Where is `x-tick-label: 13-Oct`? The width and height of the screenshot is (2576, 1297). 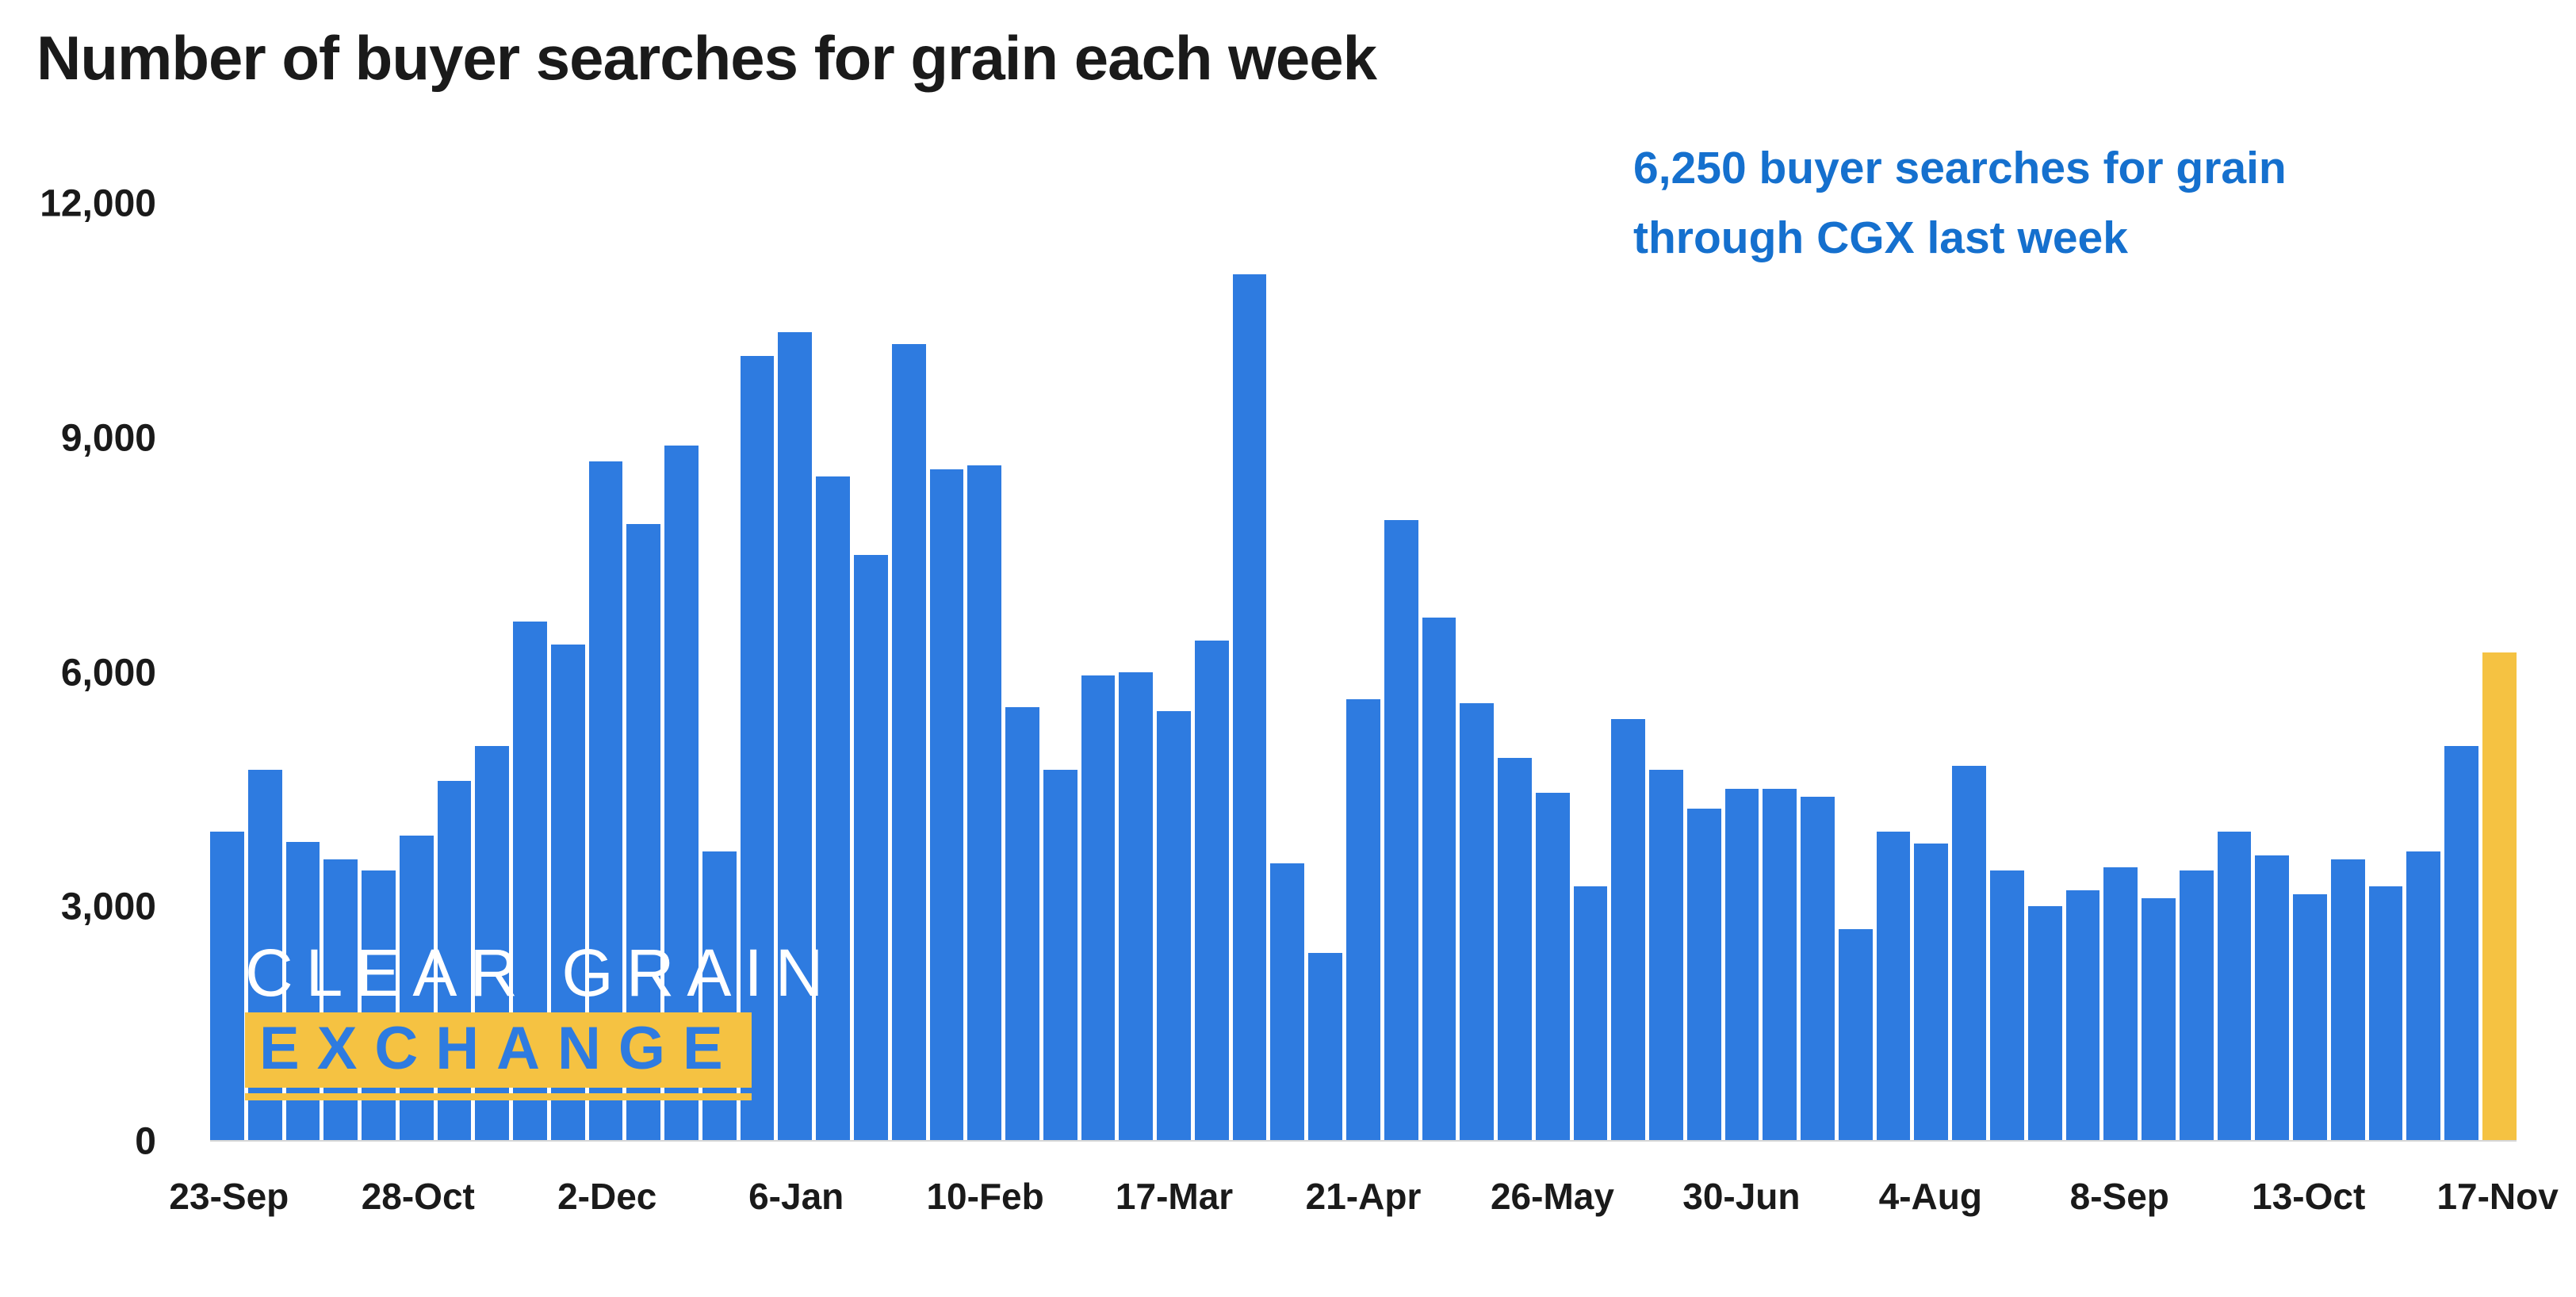 x-tick-label: 13-Oct is located at coordinates (2309, 1196).